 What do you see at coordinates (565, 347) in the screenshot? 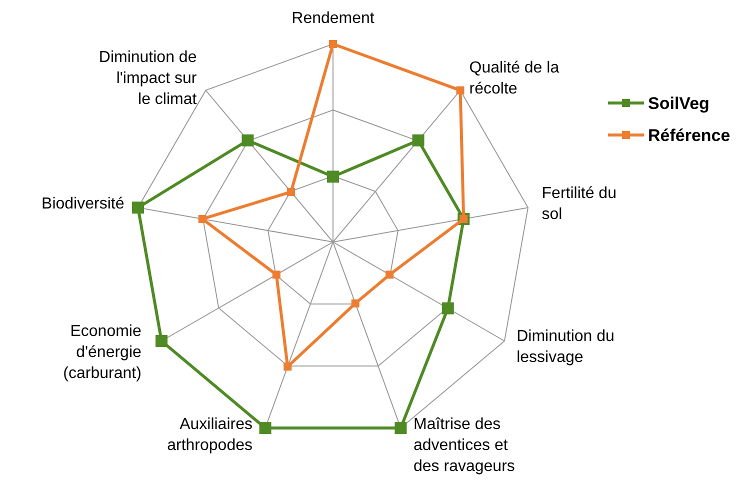
I see `spoke-label: Diminution du lessivage` at bounding box center [565, 347].